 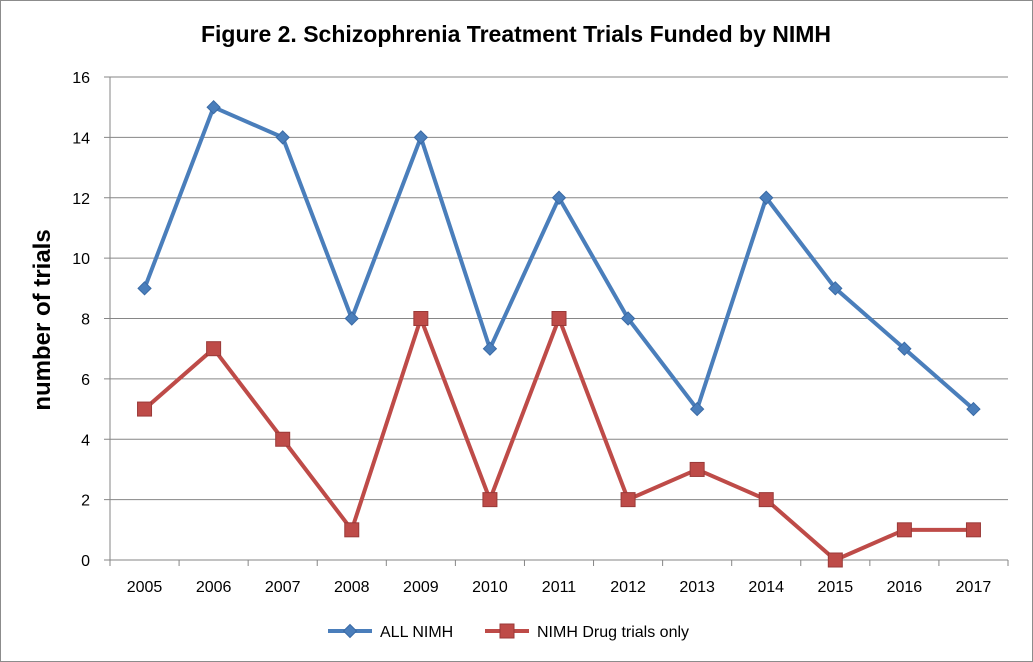 What do you see at coordinates (85, 561) in the screenshot?
I see `y-tick-label: 0` at bounding box center [85, 561].